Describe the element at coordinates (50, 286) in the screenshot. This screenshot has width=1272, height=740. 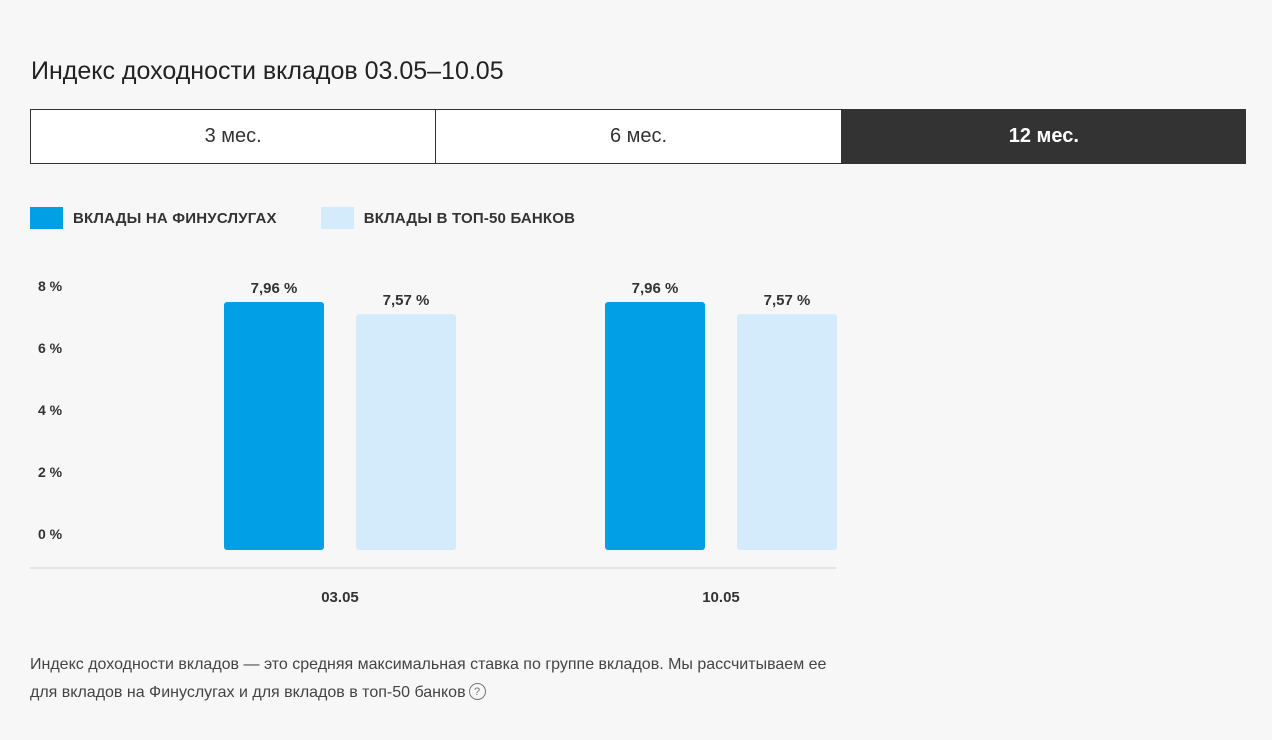
I see `y-tick-label: 8 %` at that location.